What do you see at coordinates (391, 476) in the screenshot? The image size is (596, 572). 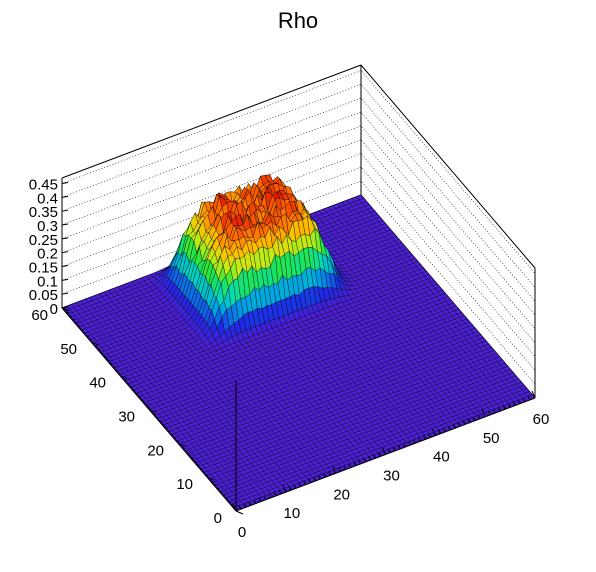 I see `x-tick-label: 30` at bounding box center [391, 476].